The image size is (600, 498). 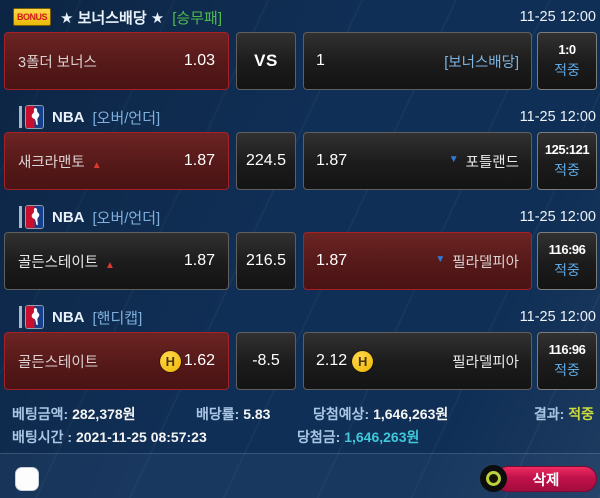 I want to click on expected-win-label: 당첨예상:, so click(x=341, y=414).